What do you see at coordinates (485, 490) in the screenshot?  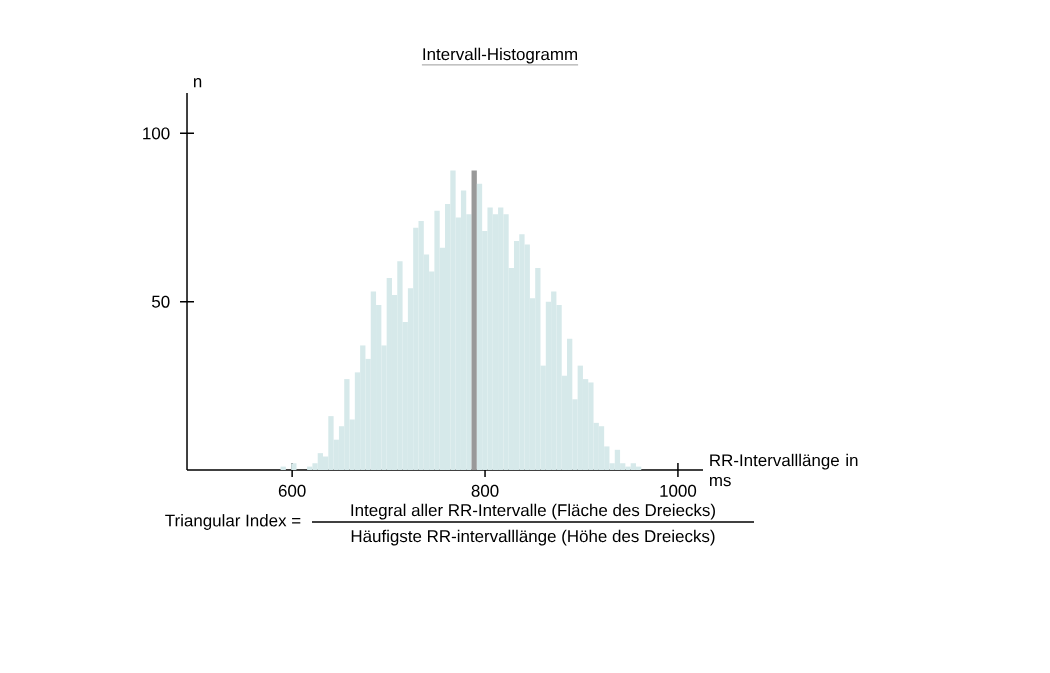 I see `x-tick-label: 800` at bounding box center [485, 490].